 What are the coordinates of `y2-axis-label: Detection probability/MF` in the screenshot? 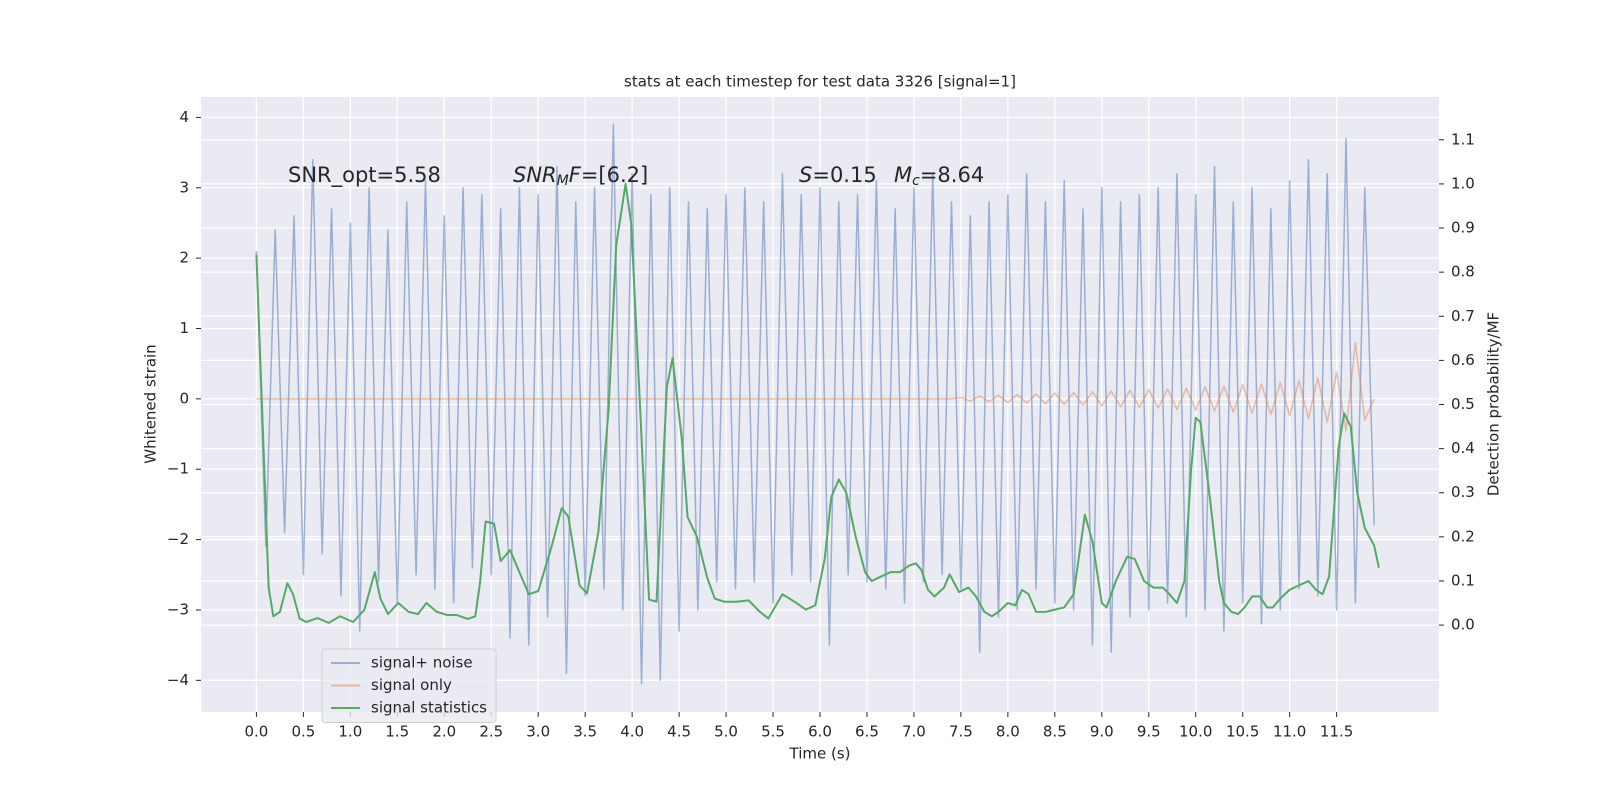 It's located at (1494, 404).